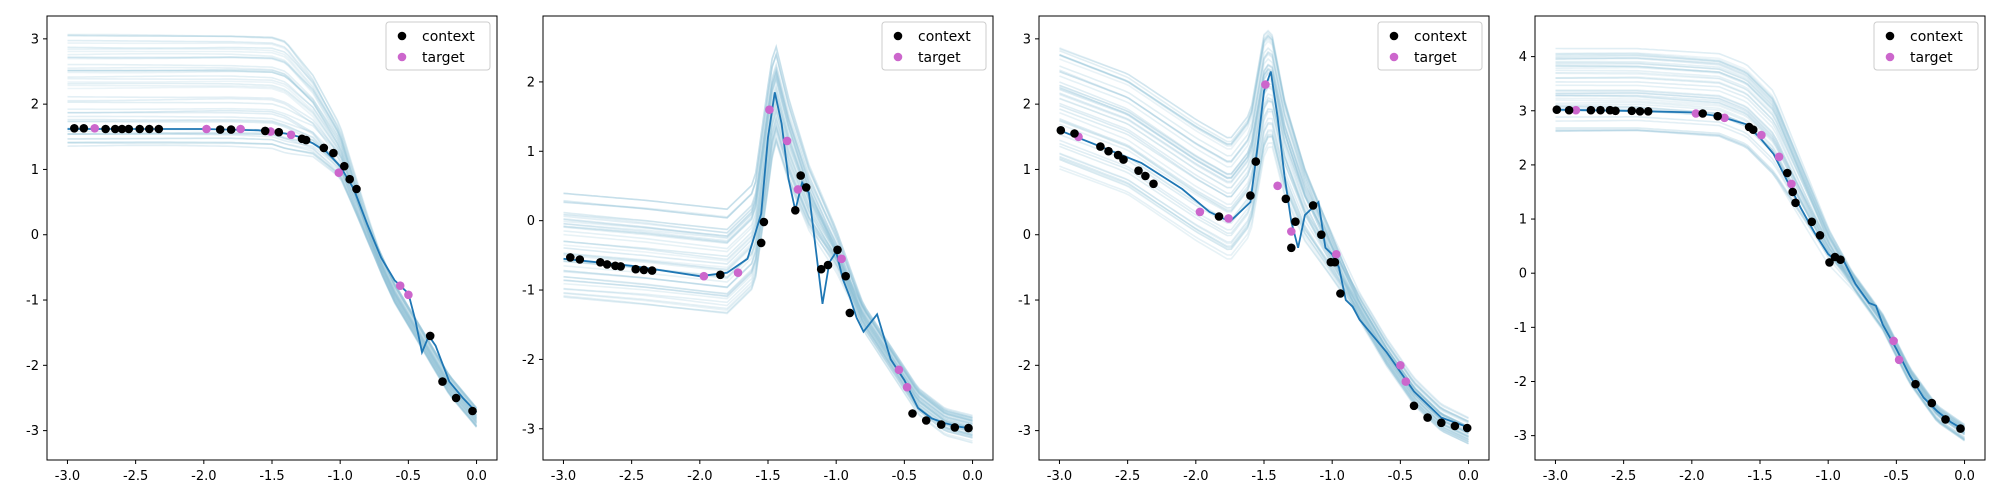 This screenshot has height=500, width=2000. Describe the element at coordinates (476, 476) in the screenshot. I see `x-tick-label: 0.0` at that location.